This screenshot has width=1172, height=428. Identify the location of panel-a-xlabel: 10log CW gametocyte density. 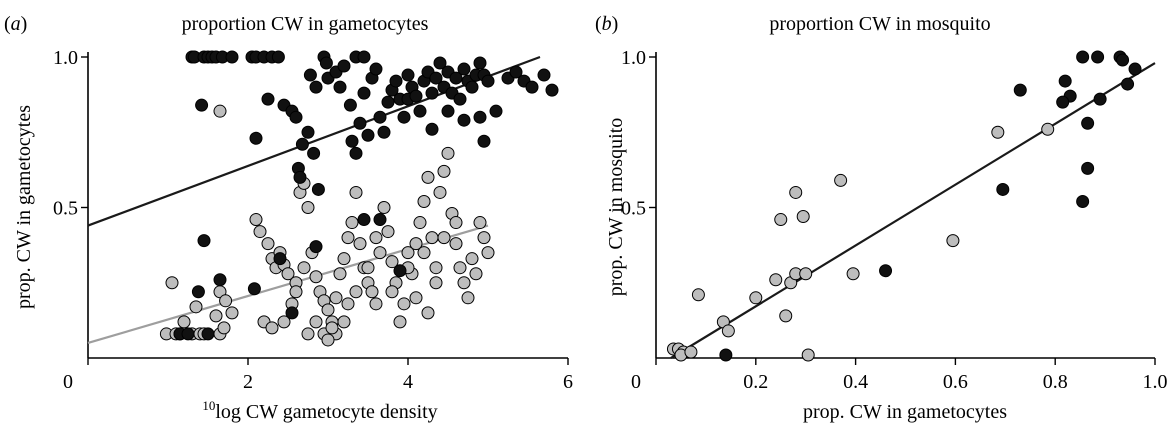
(319, 410).